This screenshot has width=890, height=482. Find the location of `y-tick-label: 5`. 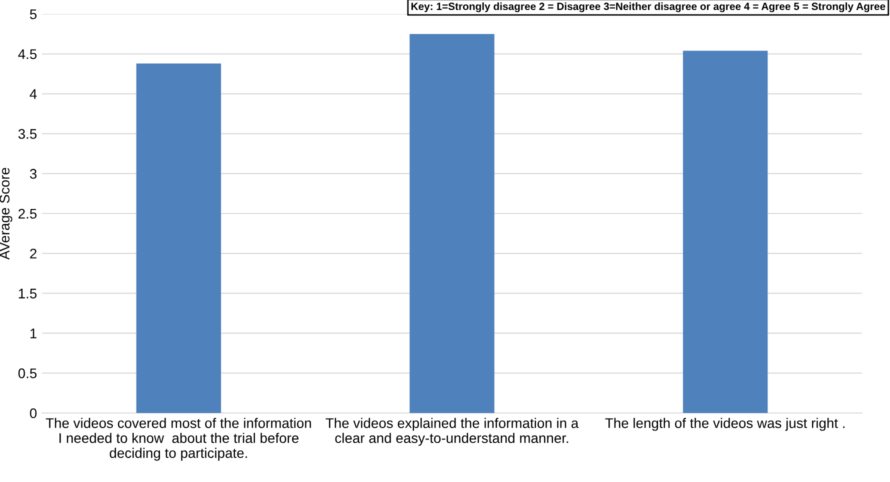

y-tick-label: 5 is located at coordinates (33, 14).